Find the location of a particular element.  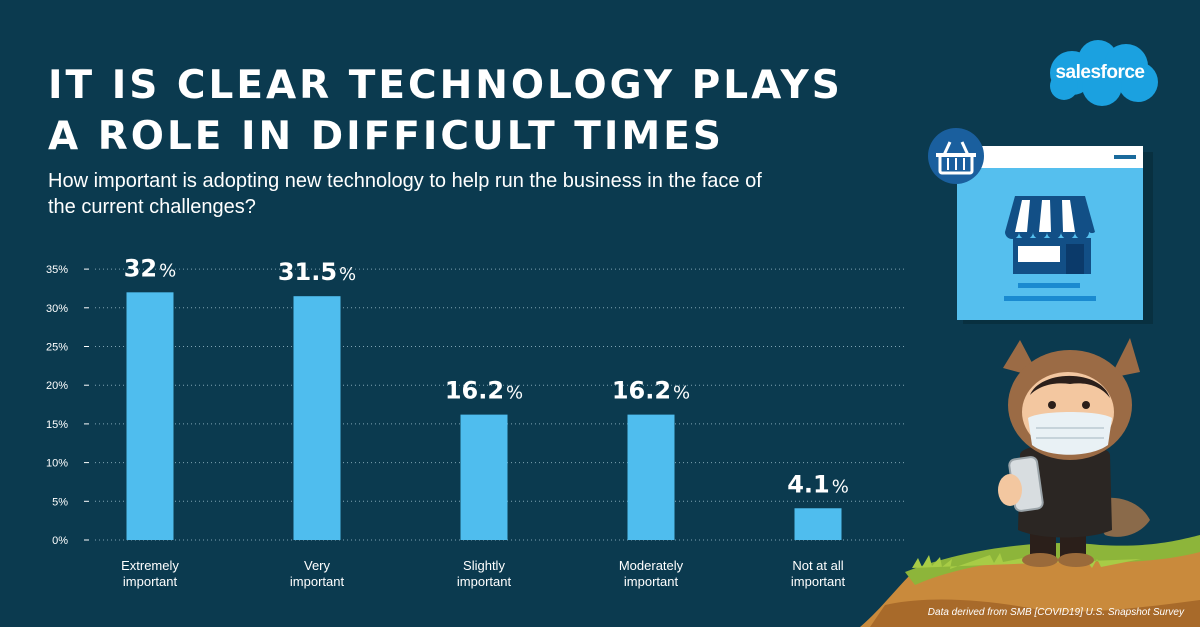

category-label: Extremely important is located at coordinates (150, 573).